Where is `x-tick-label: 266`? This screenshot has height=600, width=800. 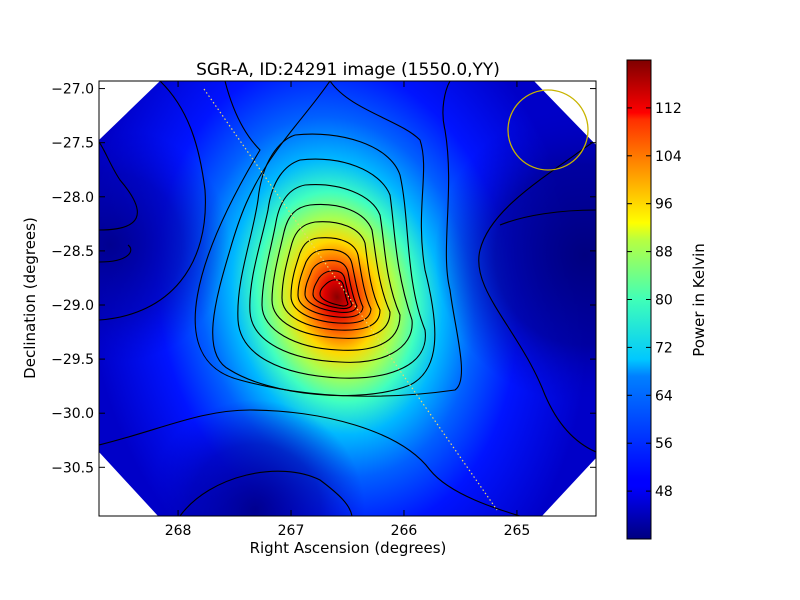 x-tick-label: 266 is located at coordinates (404, 531).